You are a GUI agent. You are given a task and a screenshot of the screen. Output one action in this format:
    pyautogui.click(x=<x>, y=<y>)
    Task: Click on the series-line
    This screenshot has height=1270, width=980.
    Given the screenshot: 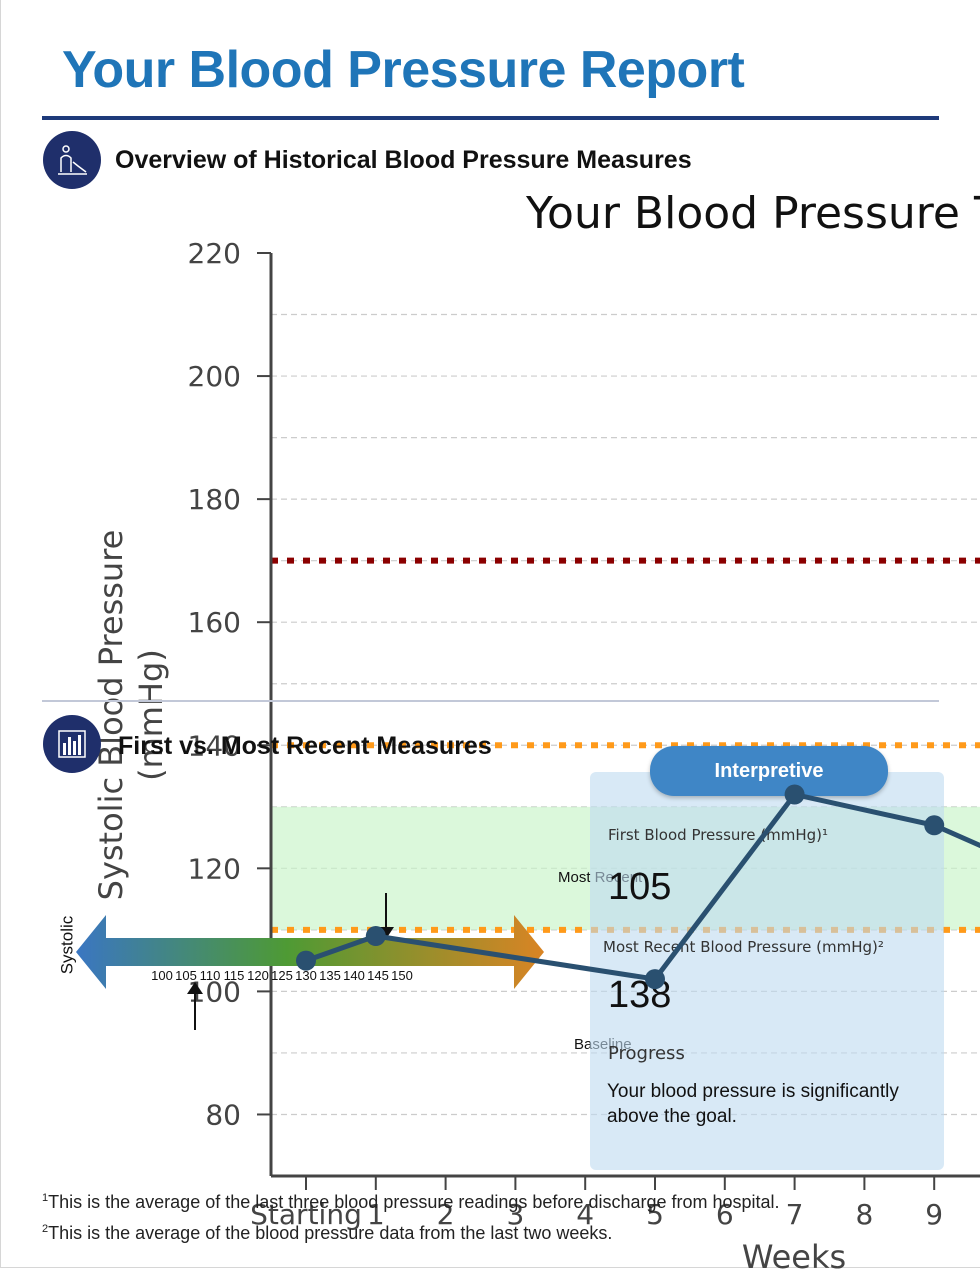 What is the action you would take?
    pyautogui.click(x=643, y=886)
    